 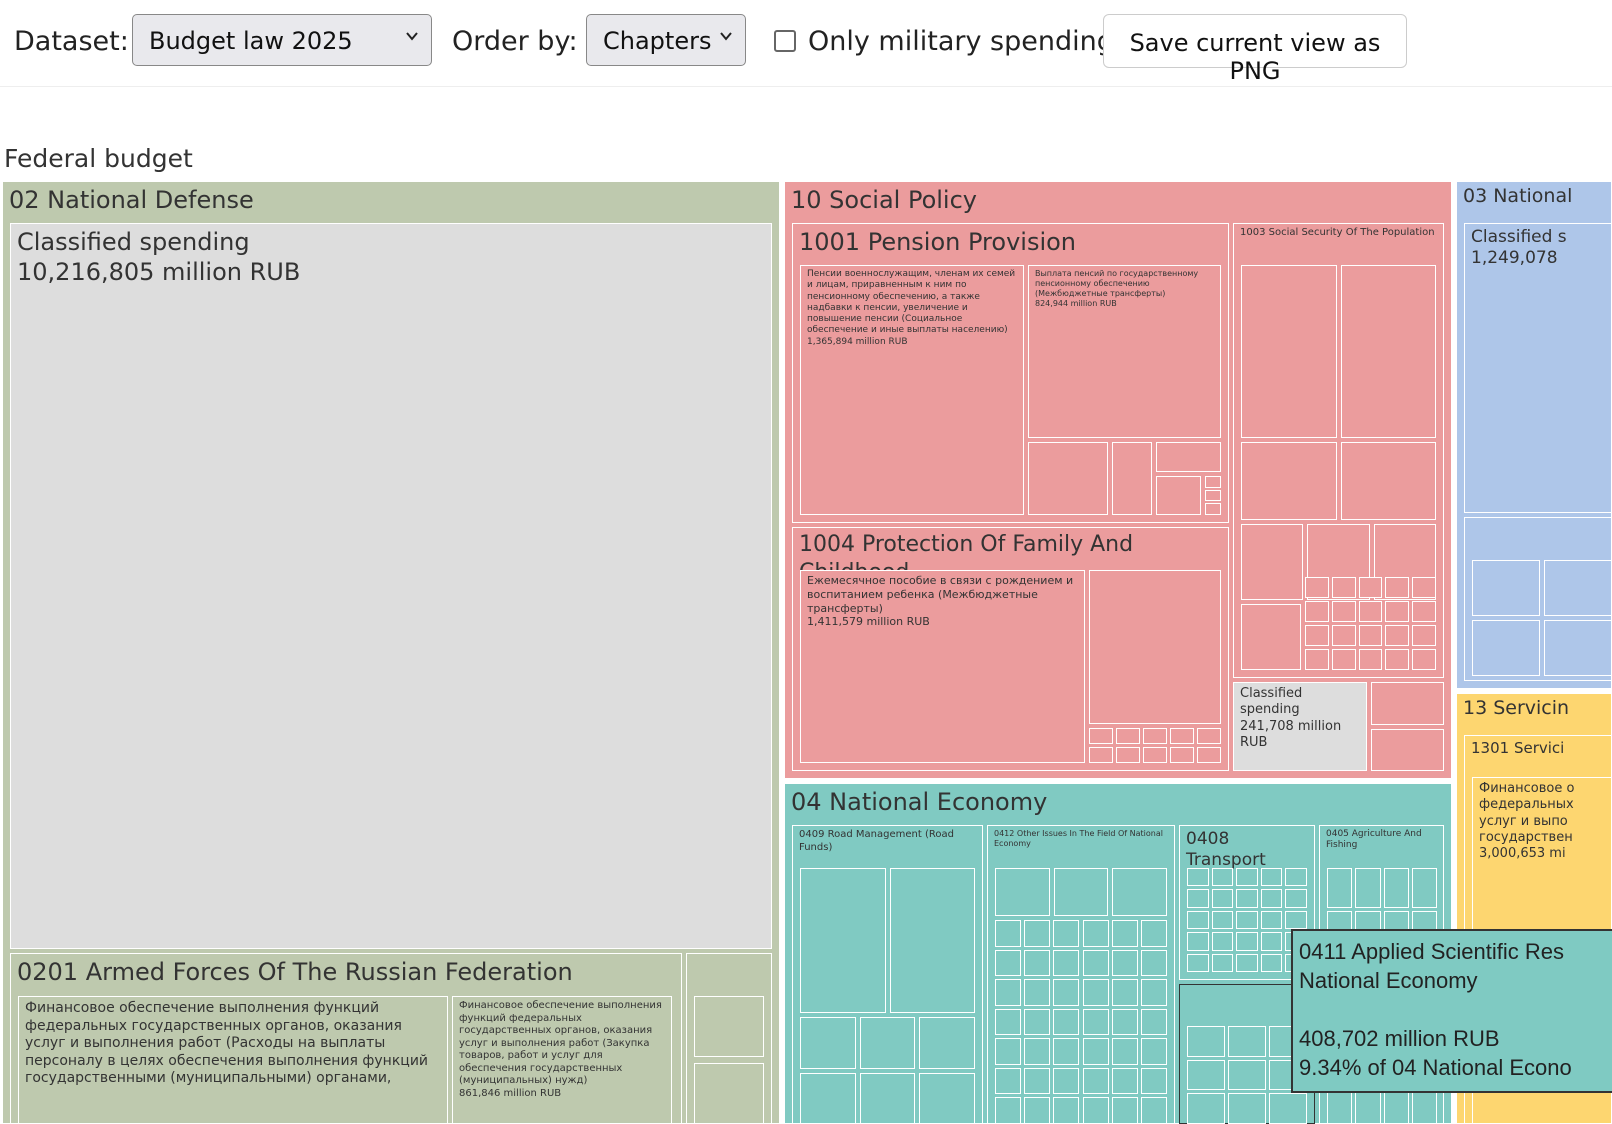 What do you see at coordinates (666, 40) in the screenshot?
I see `order-select: Chapters` at bounding box center [666, 40].